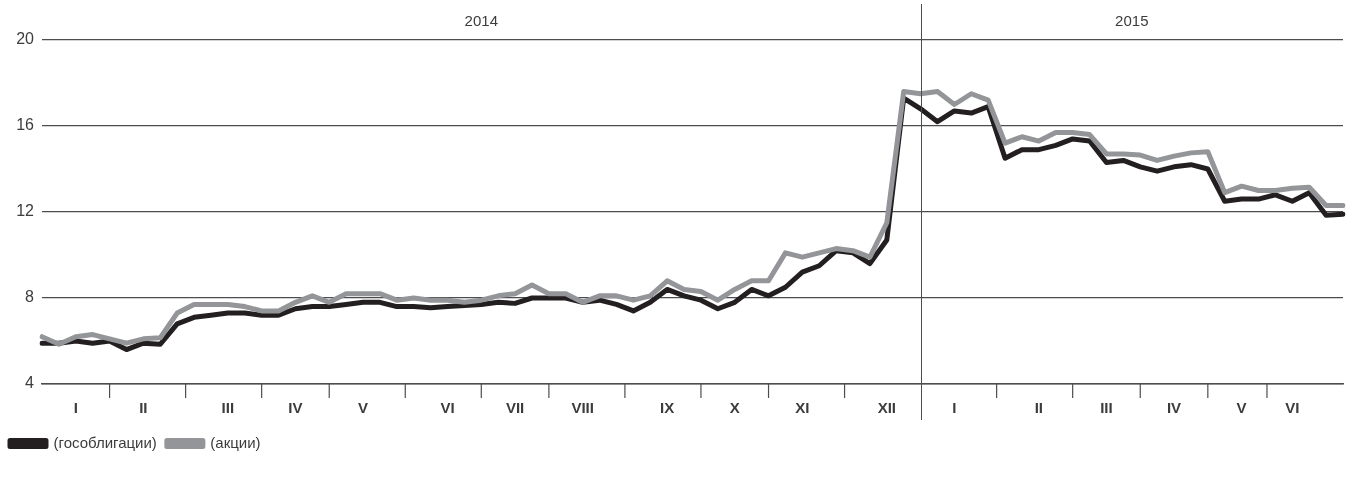 The width and height of the screenshot is (1359, 481). Describe the element at coordinates (30, 383) in the screenshot. I see `y-tick-label: 4` at that location.